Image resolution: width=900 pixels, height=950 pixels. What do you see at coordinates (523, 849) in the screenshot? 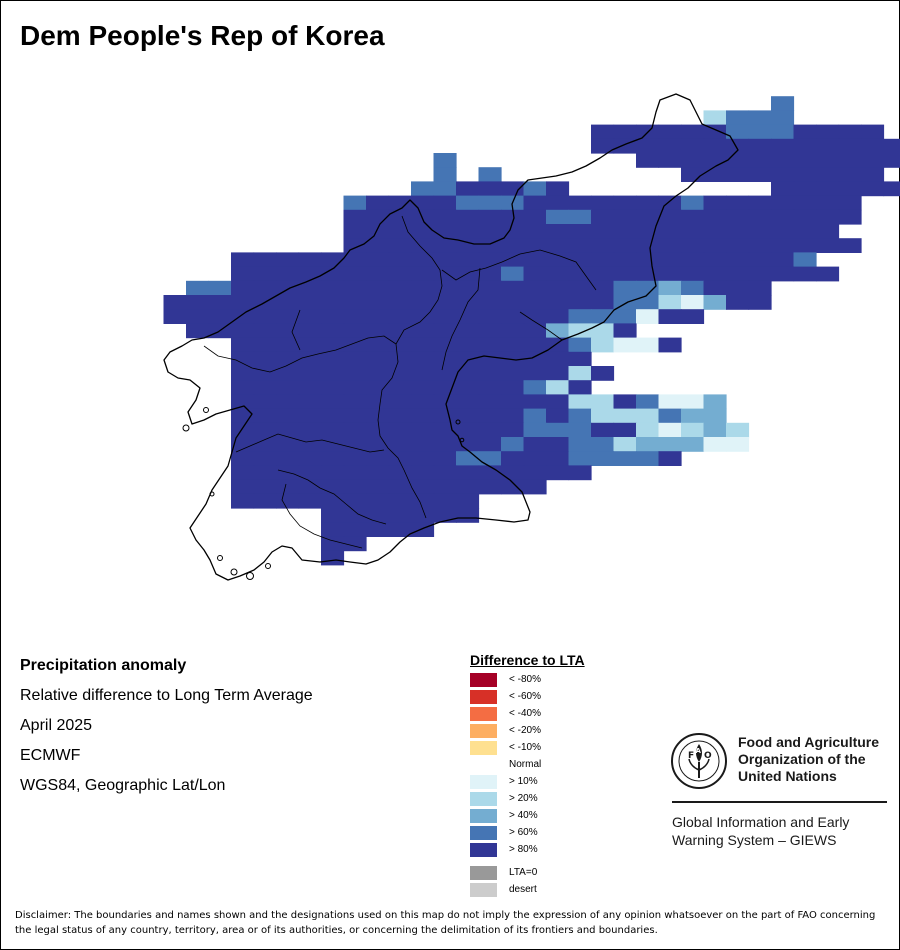
I see `legend-label: > 80%` at bounding box center [523, 849].